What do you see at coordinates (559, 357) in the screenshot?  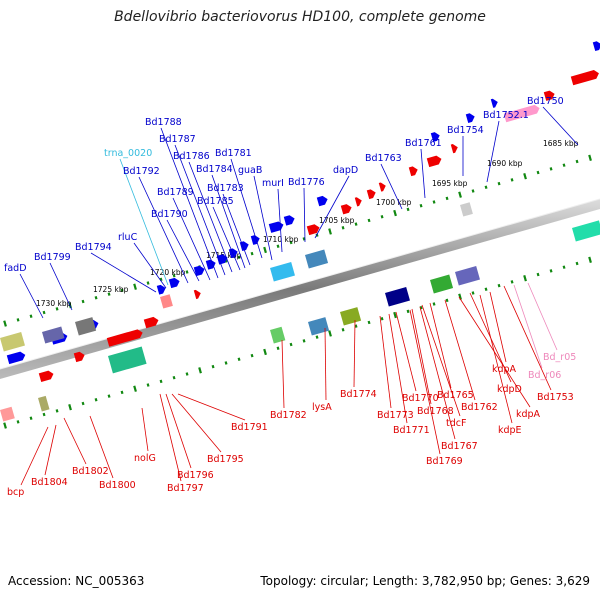 I see `bottom-gene-label: Bd_r05` at bounding box center [559, 357].